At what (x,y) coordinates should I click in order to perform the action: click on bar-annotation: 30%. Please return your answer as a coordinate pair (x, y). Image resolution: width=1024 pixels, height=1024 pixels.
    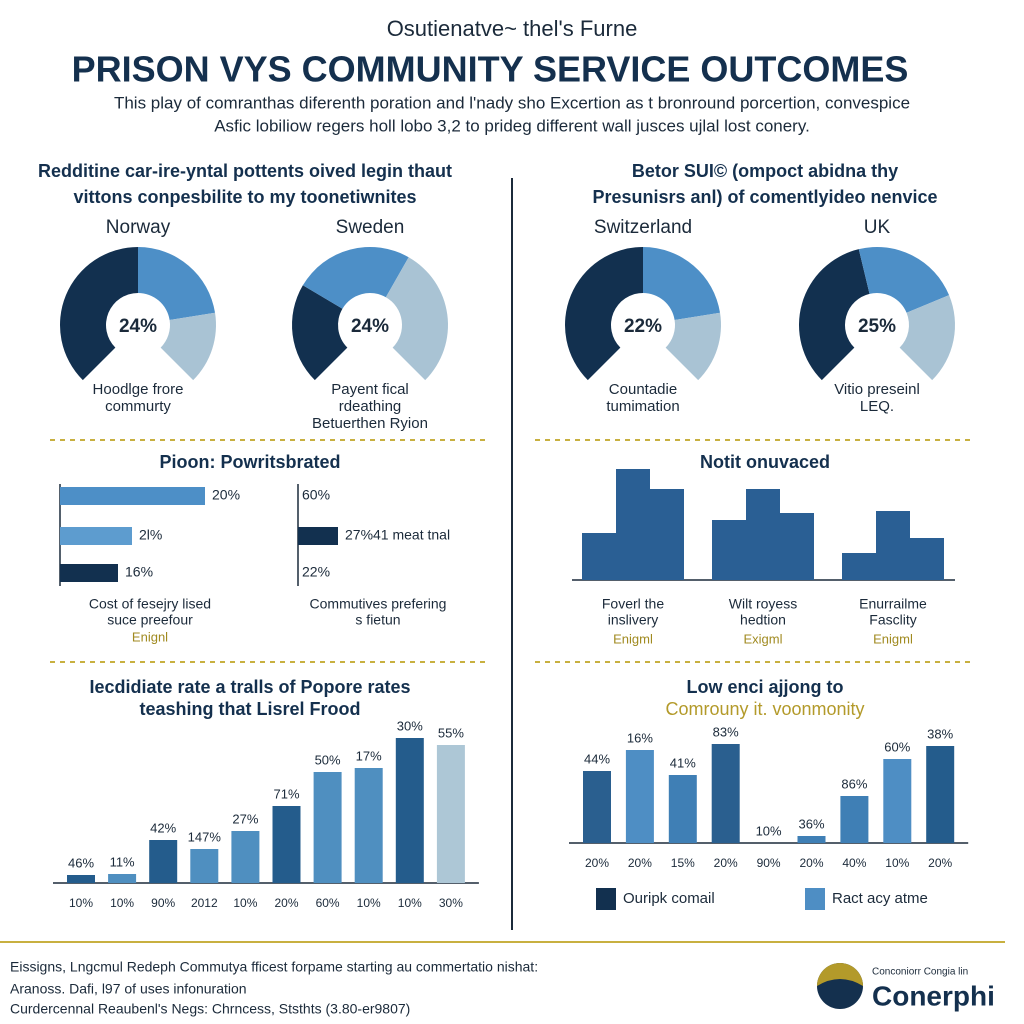
    Looking at the image, I should click on (410, 725).